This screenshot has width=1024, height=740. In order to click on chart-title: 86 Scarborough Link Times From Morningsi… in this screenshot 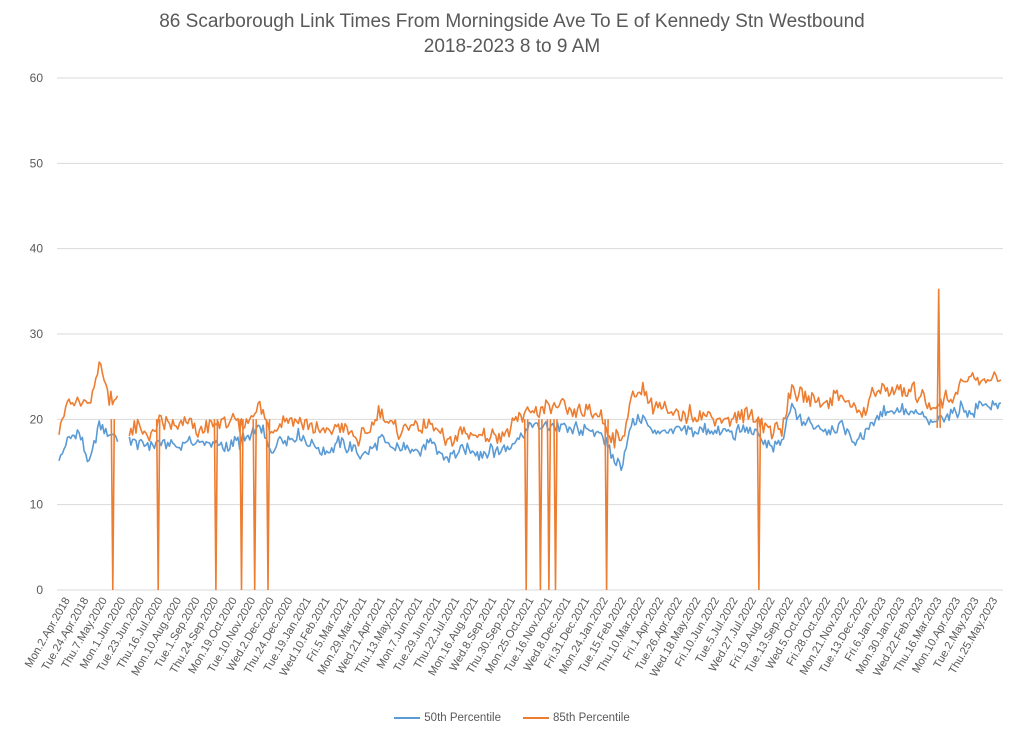, I will do `click(512, 21)`.